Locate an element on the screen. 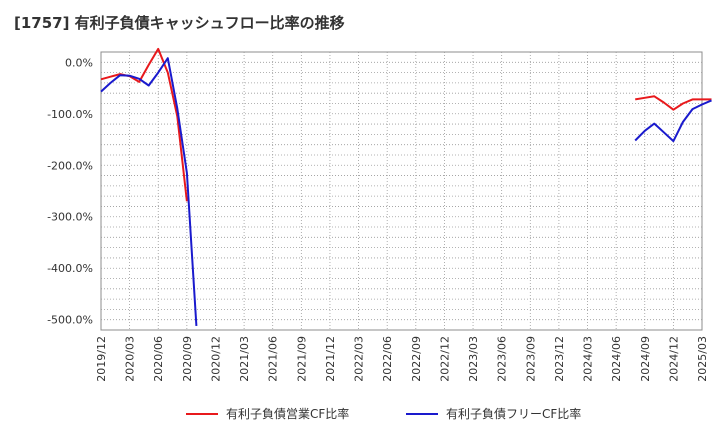 This screenshot has width=720, height=440. x-tick-label: 2021/09 is located at coordinates (301, 359).